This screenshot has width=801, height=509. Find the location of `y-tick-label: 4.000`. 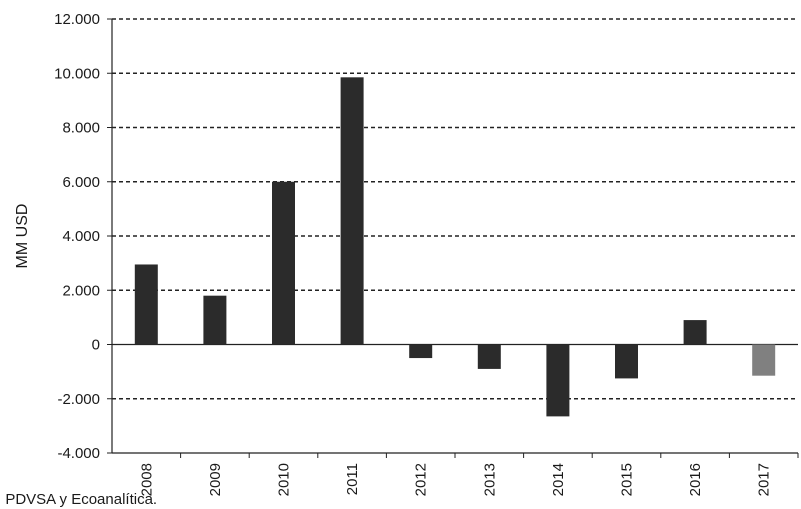

y-tick-label: 4.000 is located at coordinates (81, 236).